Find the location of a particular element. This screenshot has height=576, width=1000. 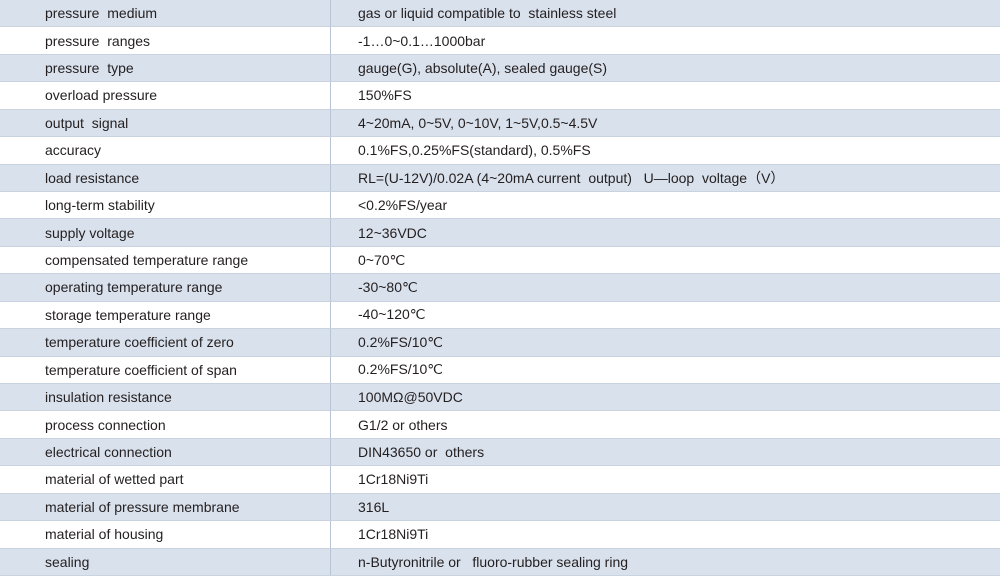

parameter-name: temperature coefficient of zero is located at coordinates (139, 342).